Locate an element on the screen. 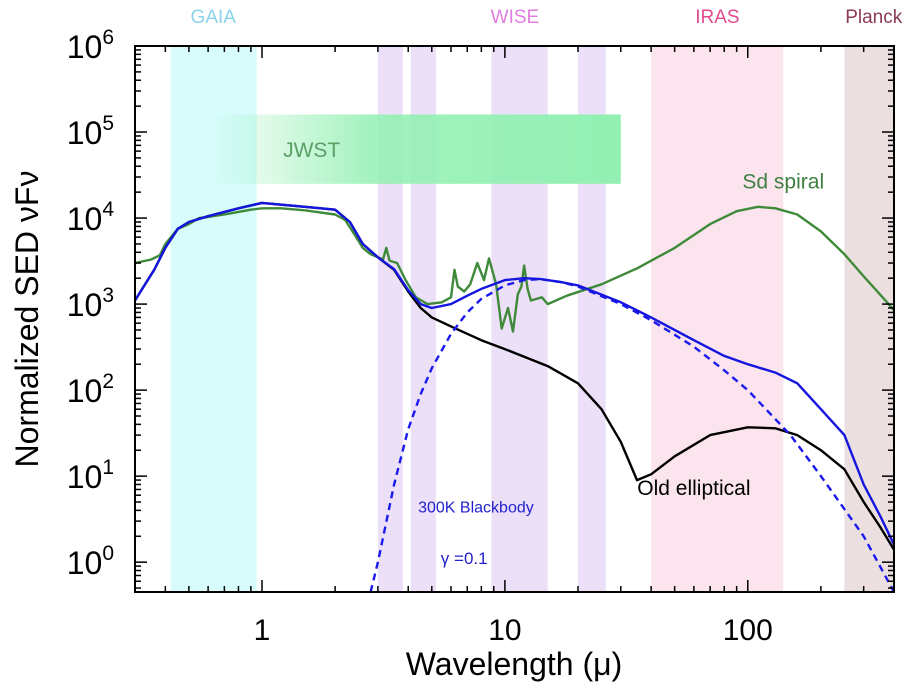 This screenshot has height=692, width=924. annotation-sd-spiral: Sd spiral is located at coordinates (783, 182).